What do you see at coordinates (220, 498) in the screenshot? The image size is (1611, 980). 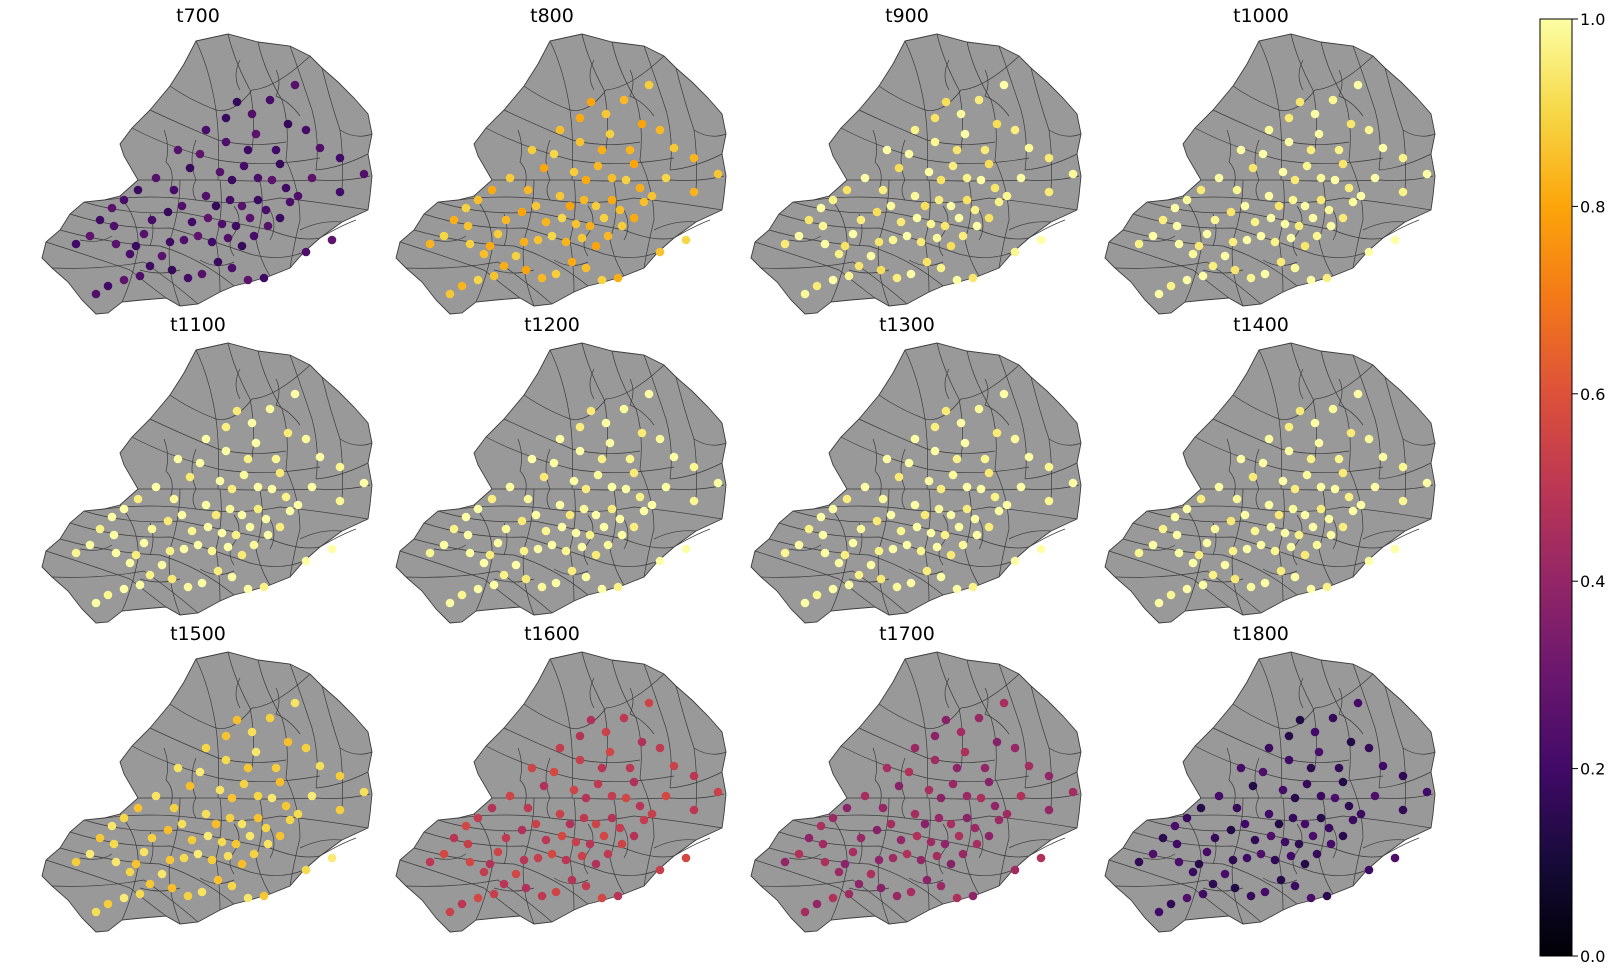 I see `stop-points` at bounding box center [220, 498].